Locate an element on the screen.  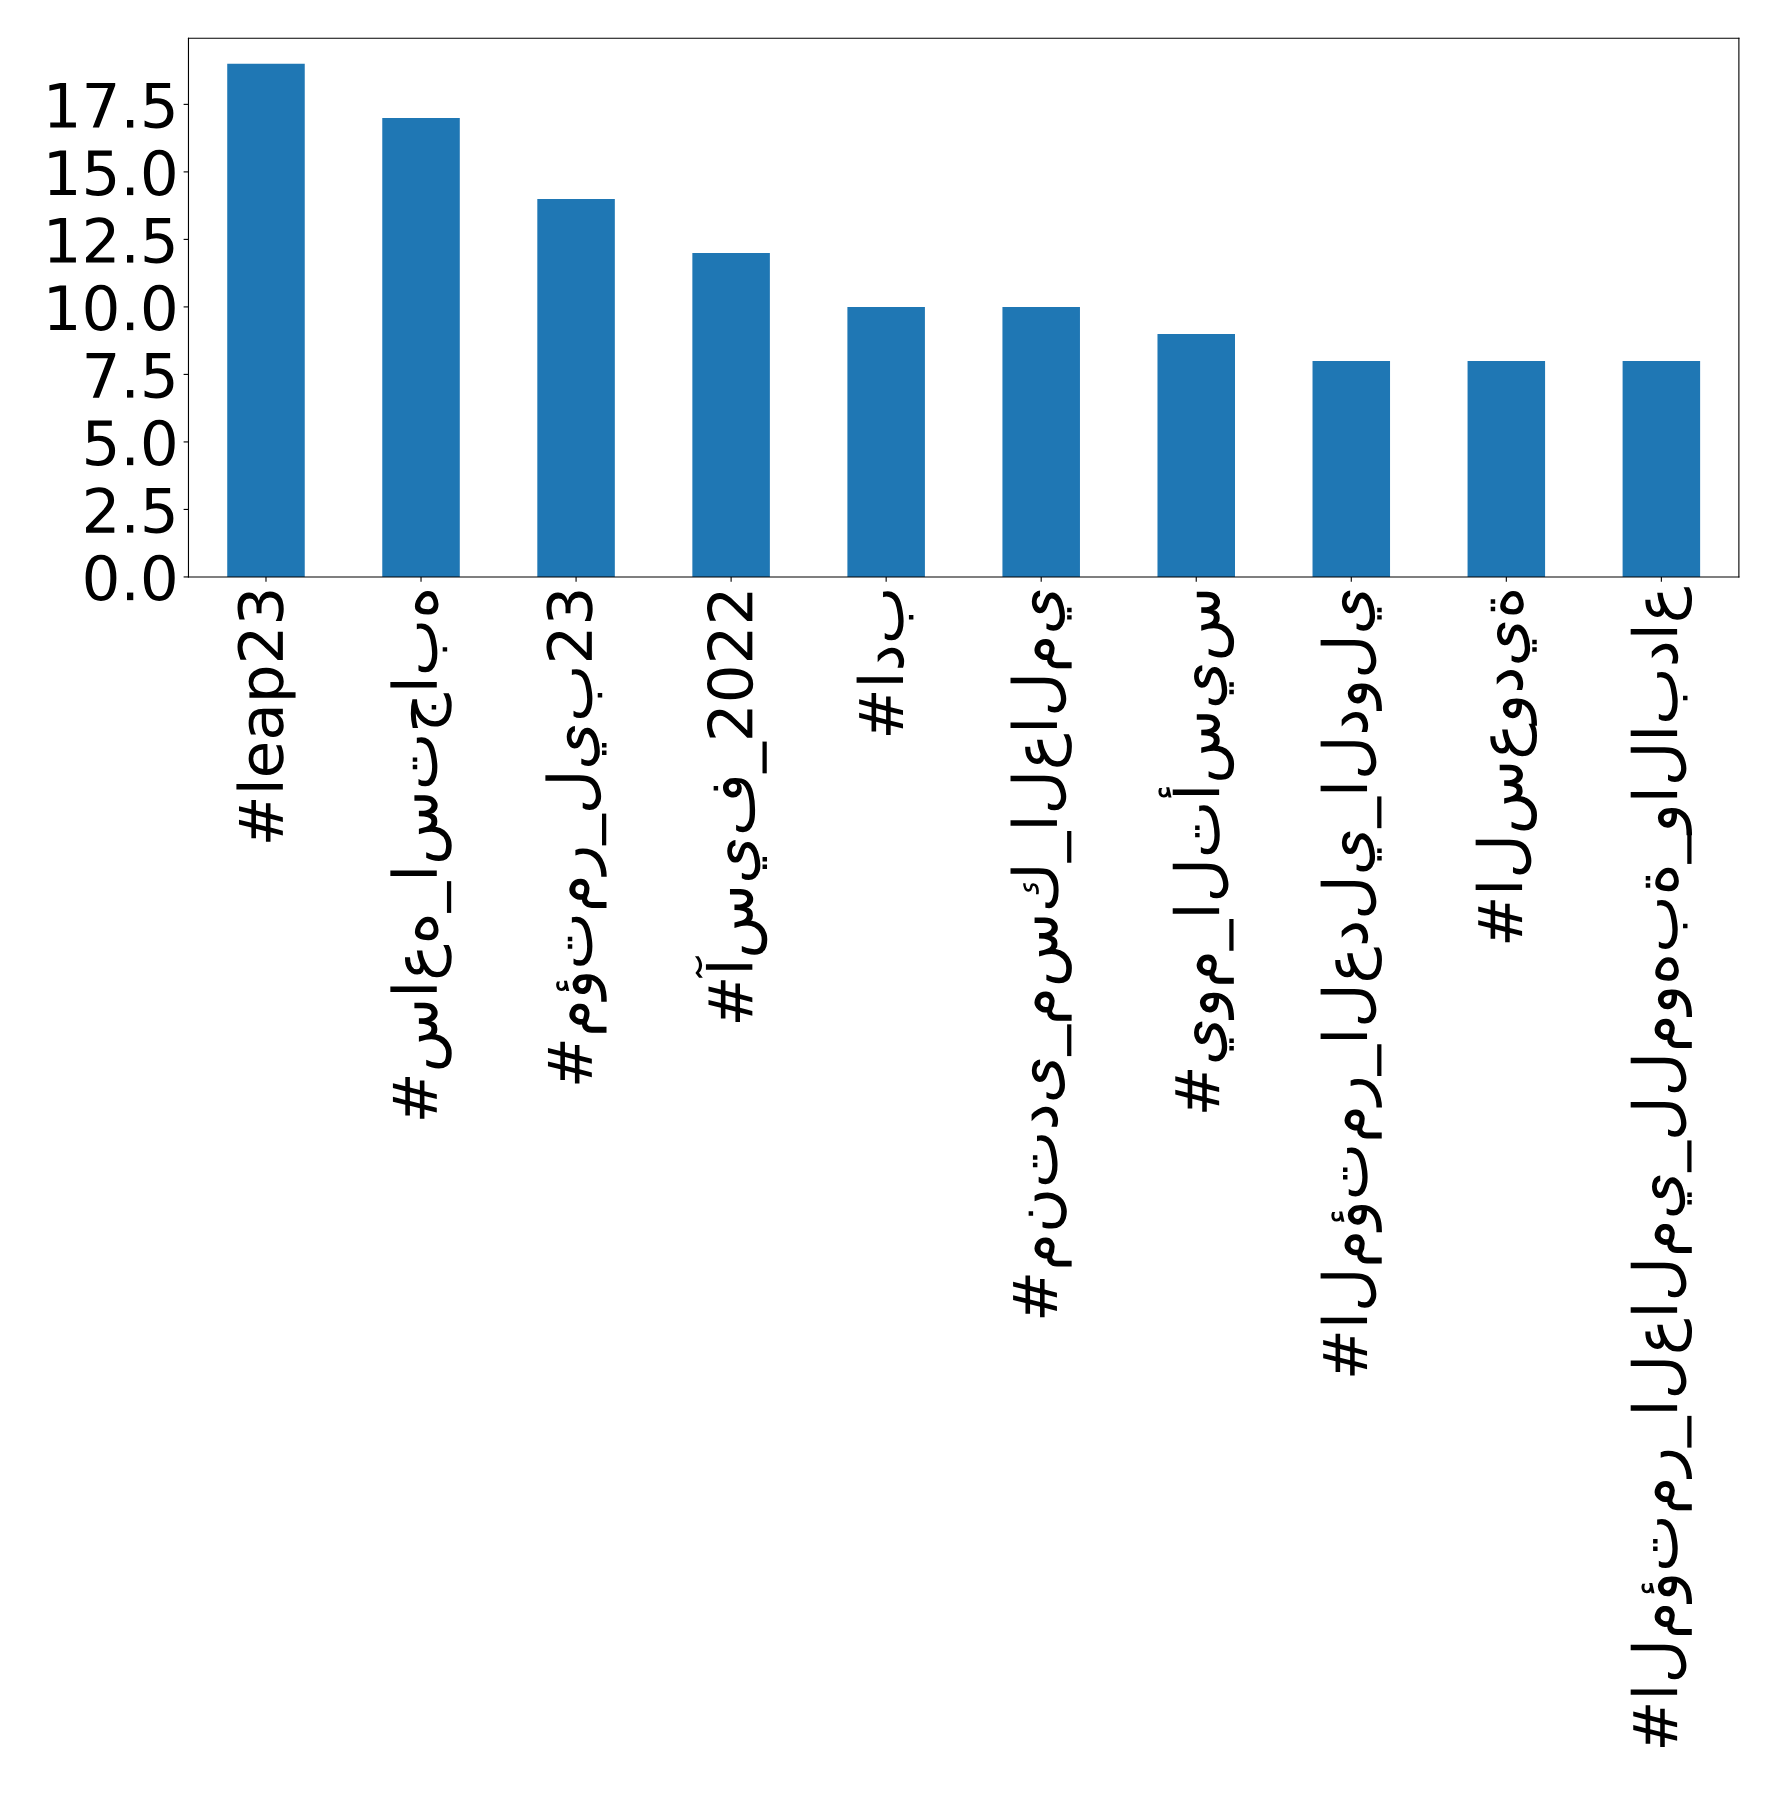
x-tick-label: #المؤتمر_العالمي_للموهبة_والابداع is located at coordinates (1661, 1167).